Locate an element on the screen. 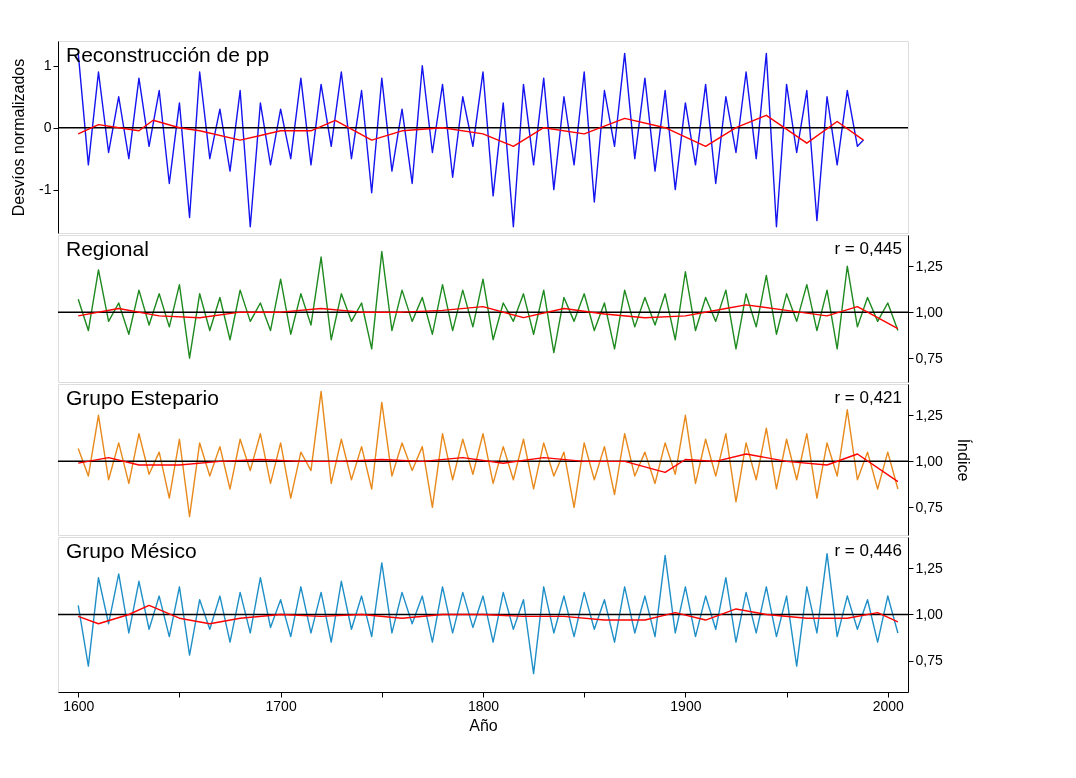 The image size is (1076, 778). chart-title: Grupo Mésico is located at coordinates (131, 550).